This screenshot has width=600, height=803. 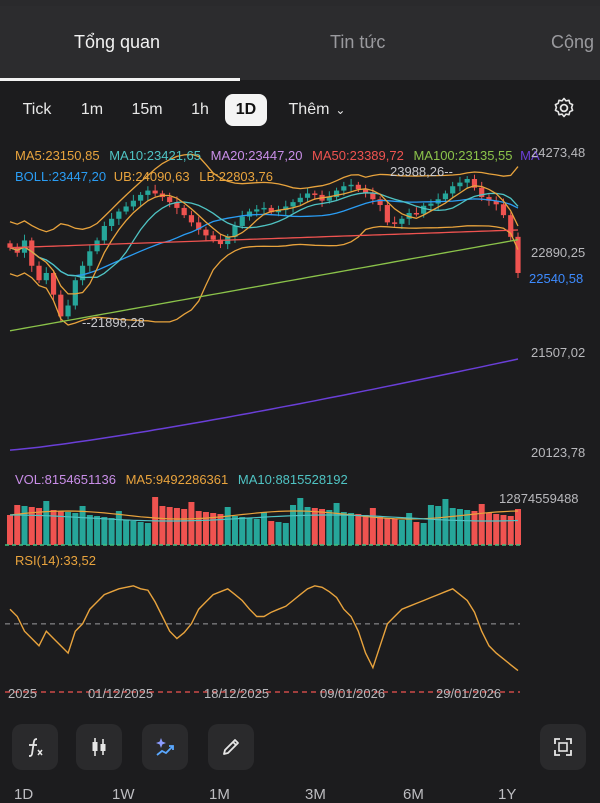 What do you see at coordinates (35, 747) in the screenshot?
I see `indicator-button` at bounding box center [35, 747].